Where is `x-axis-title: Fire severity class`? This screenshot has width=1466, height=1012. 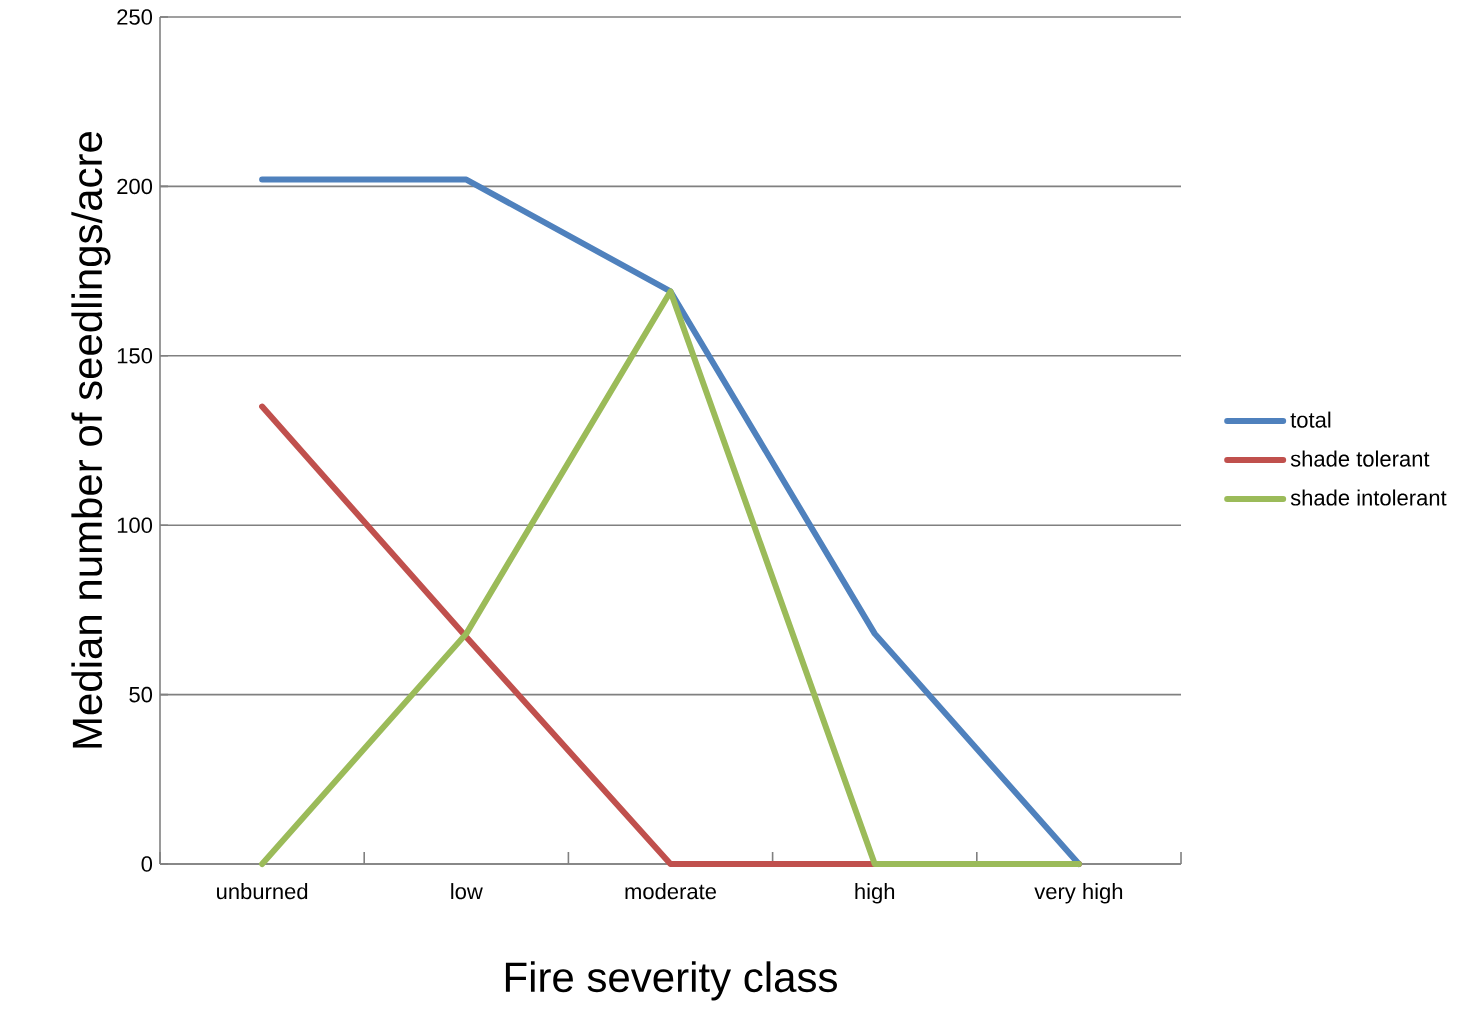 x-axis-title: Fire severity class is located at coordinates (671, 981).